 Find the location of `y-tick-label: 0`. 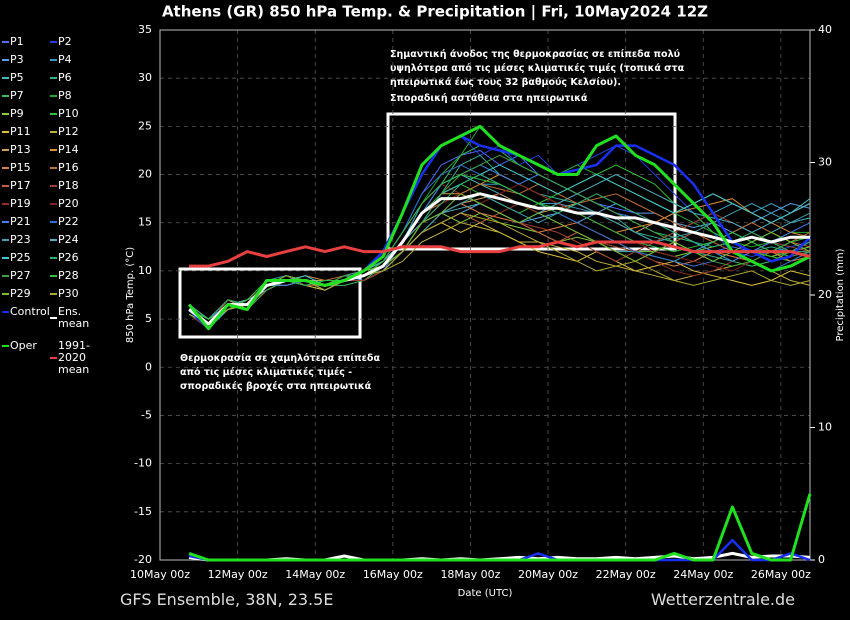

y-tick-label: 0 is located at coordinates (148, 366).